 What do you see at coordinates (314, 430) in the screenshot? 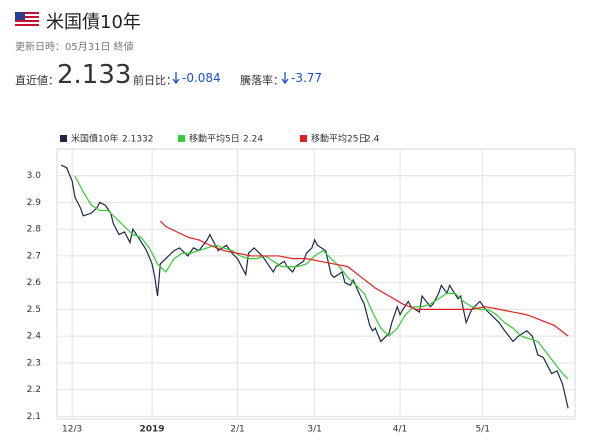
I see `x-tick-label: 3/1` at bounding box center [314, 430].